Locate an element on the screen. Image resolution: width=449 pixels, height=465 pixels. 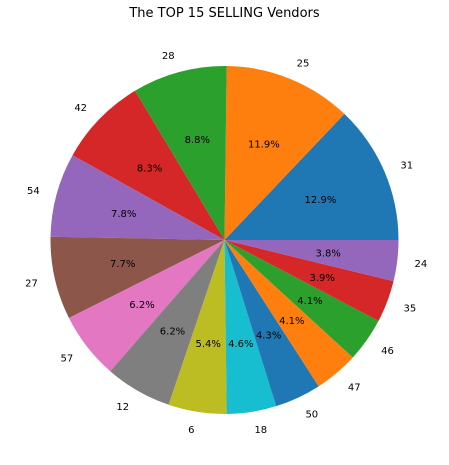
slice-label-35: 35 is located at coordinates (410, 309).